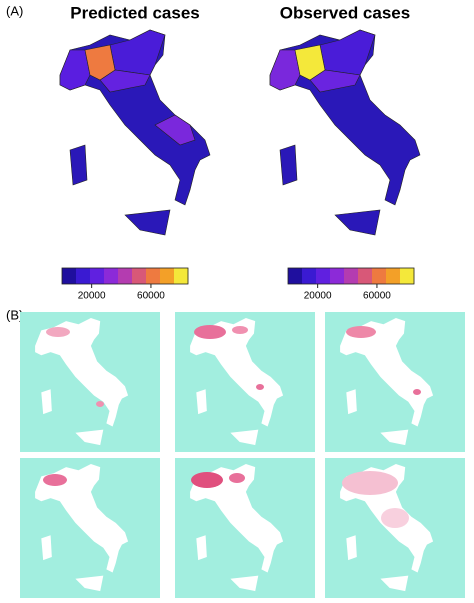 This screenshot has width=474, height=603. Describe the element at coordinates (14, 314) in the screenshot. I see `panel-label: (B)` at that location.